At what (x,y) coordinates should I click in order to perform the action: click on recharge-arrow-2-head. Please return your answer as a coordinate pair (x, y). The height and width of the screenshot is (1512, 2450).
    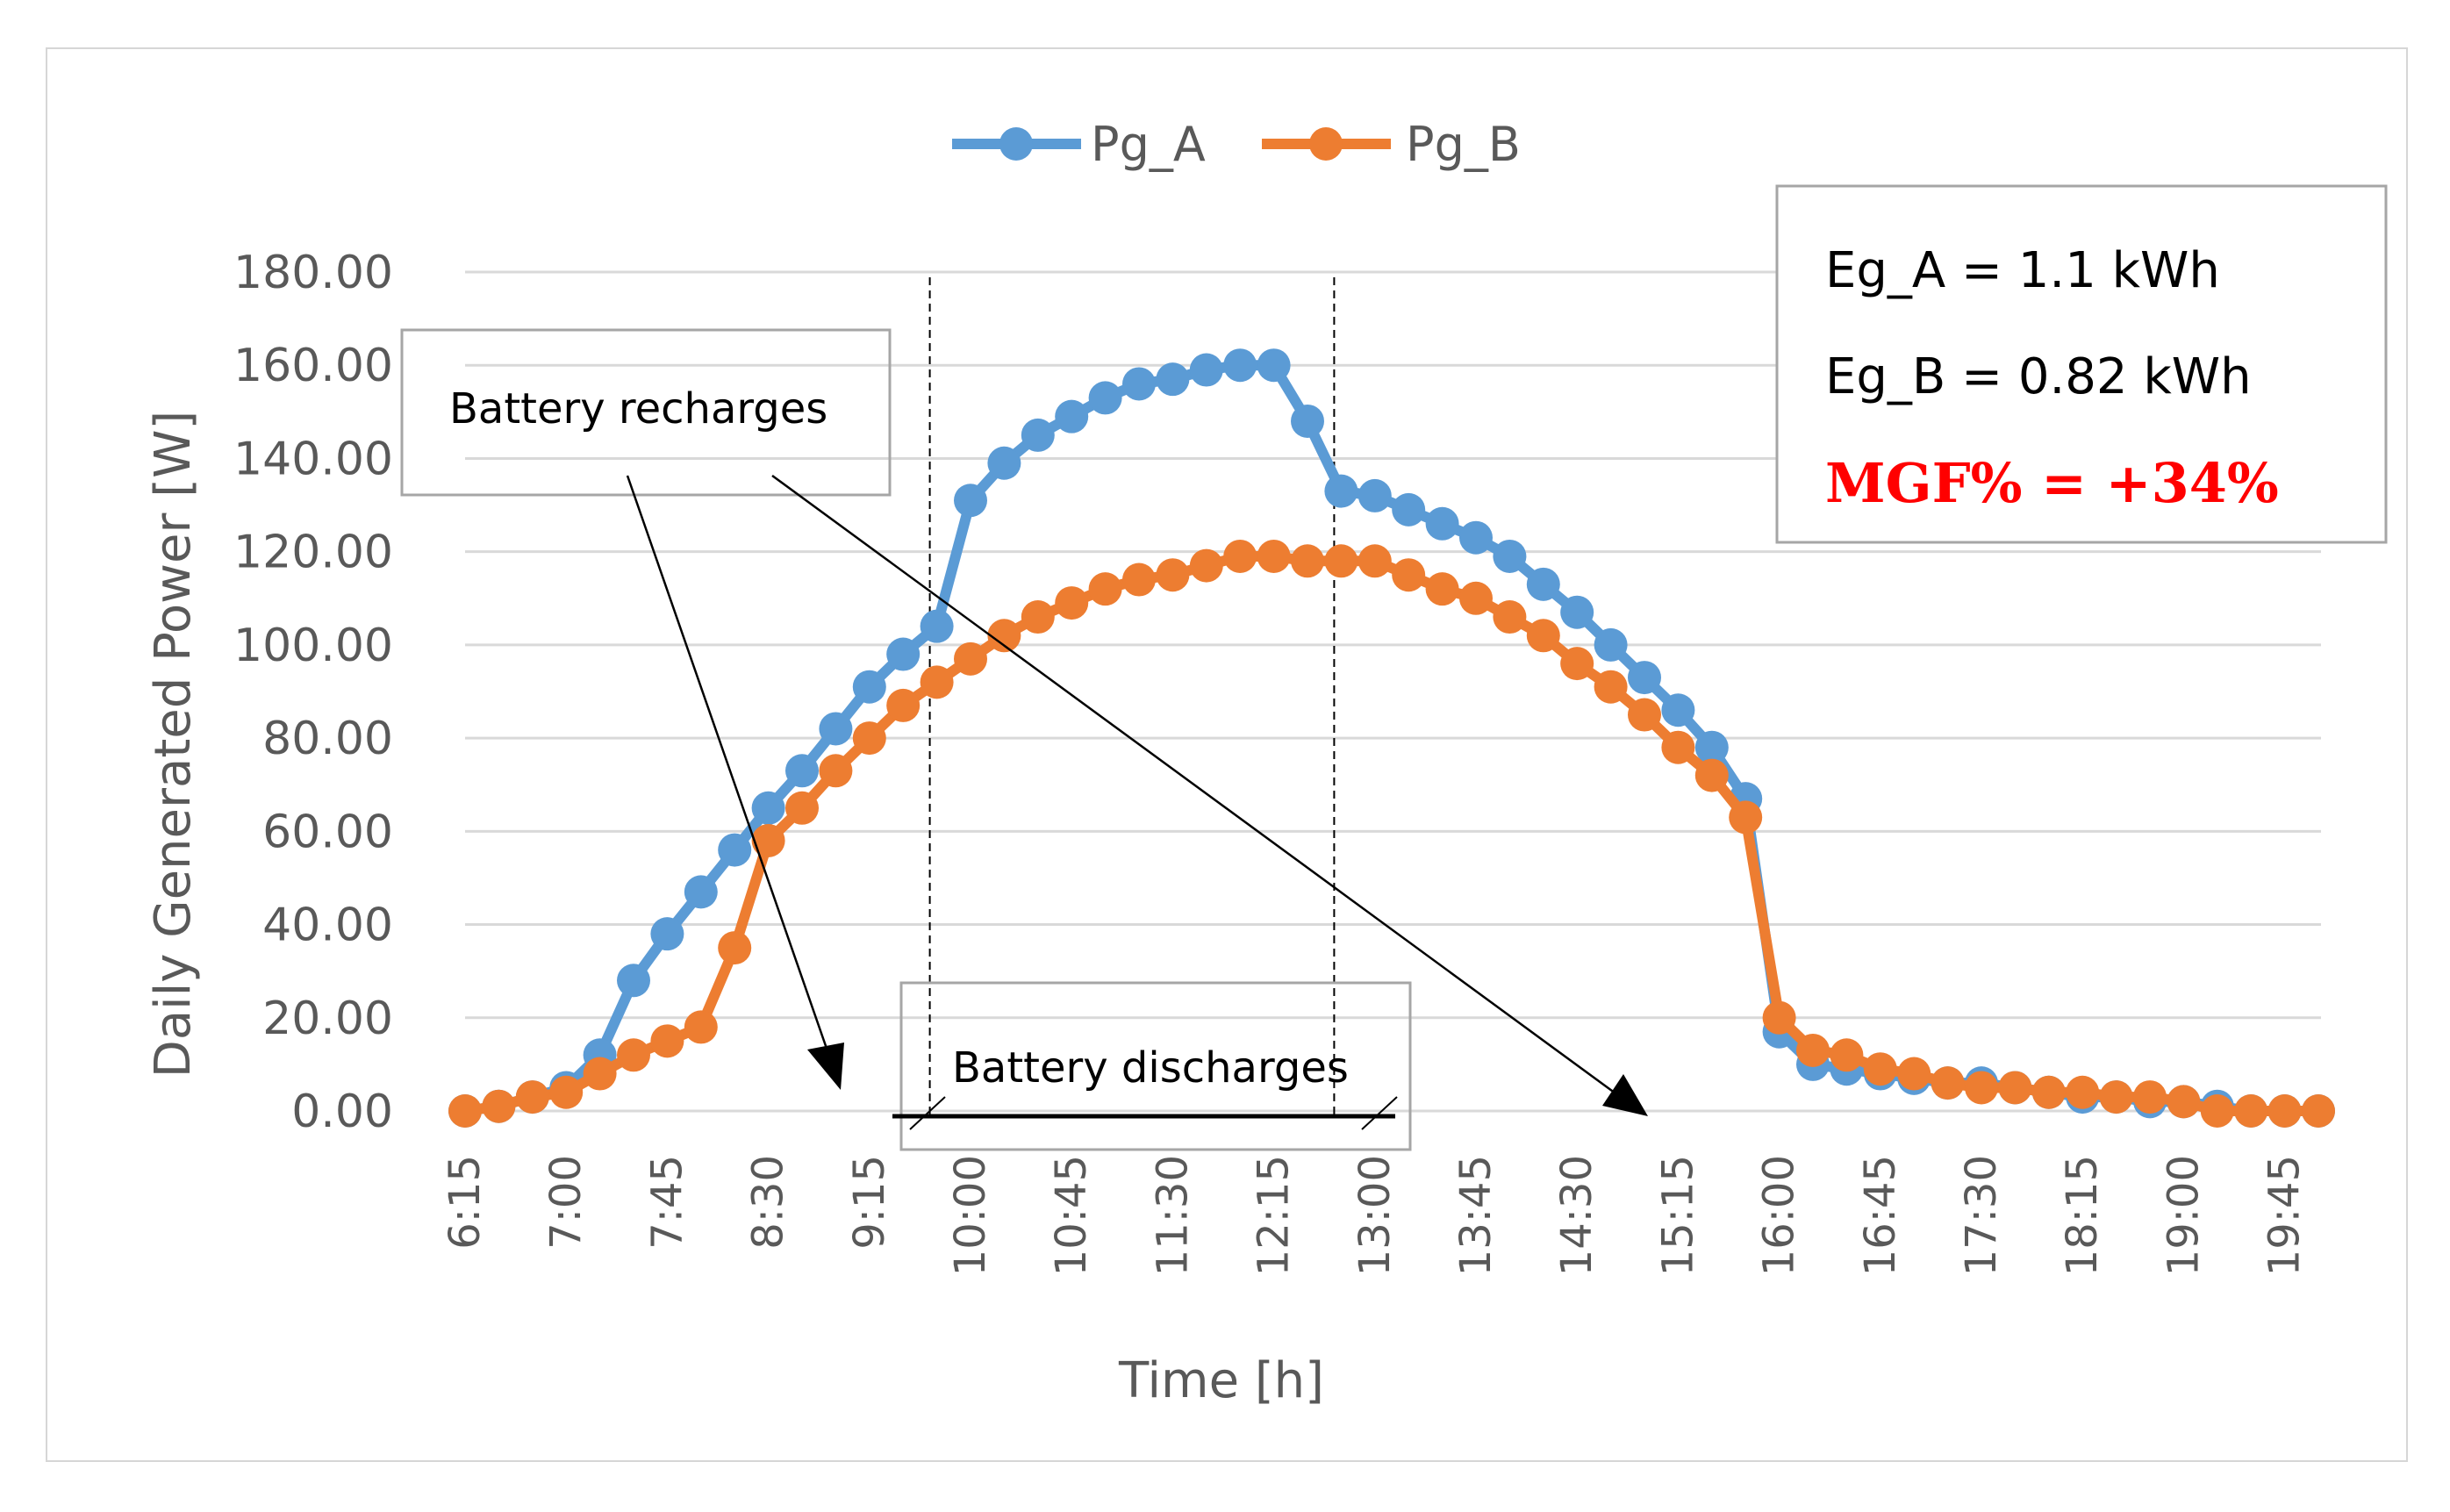
    Looking at the image, I should click on (1625, 1095).